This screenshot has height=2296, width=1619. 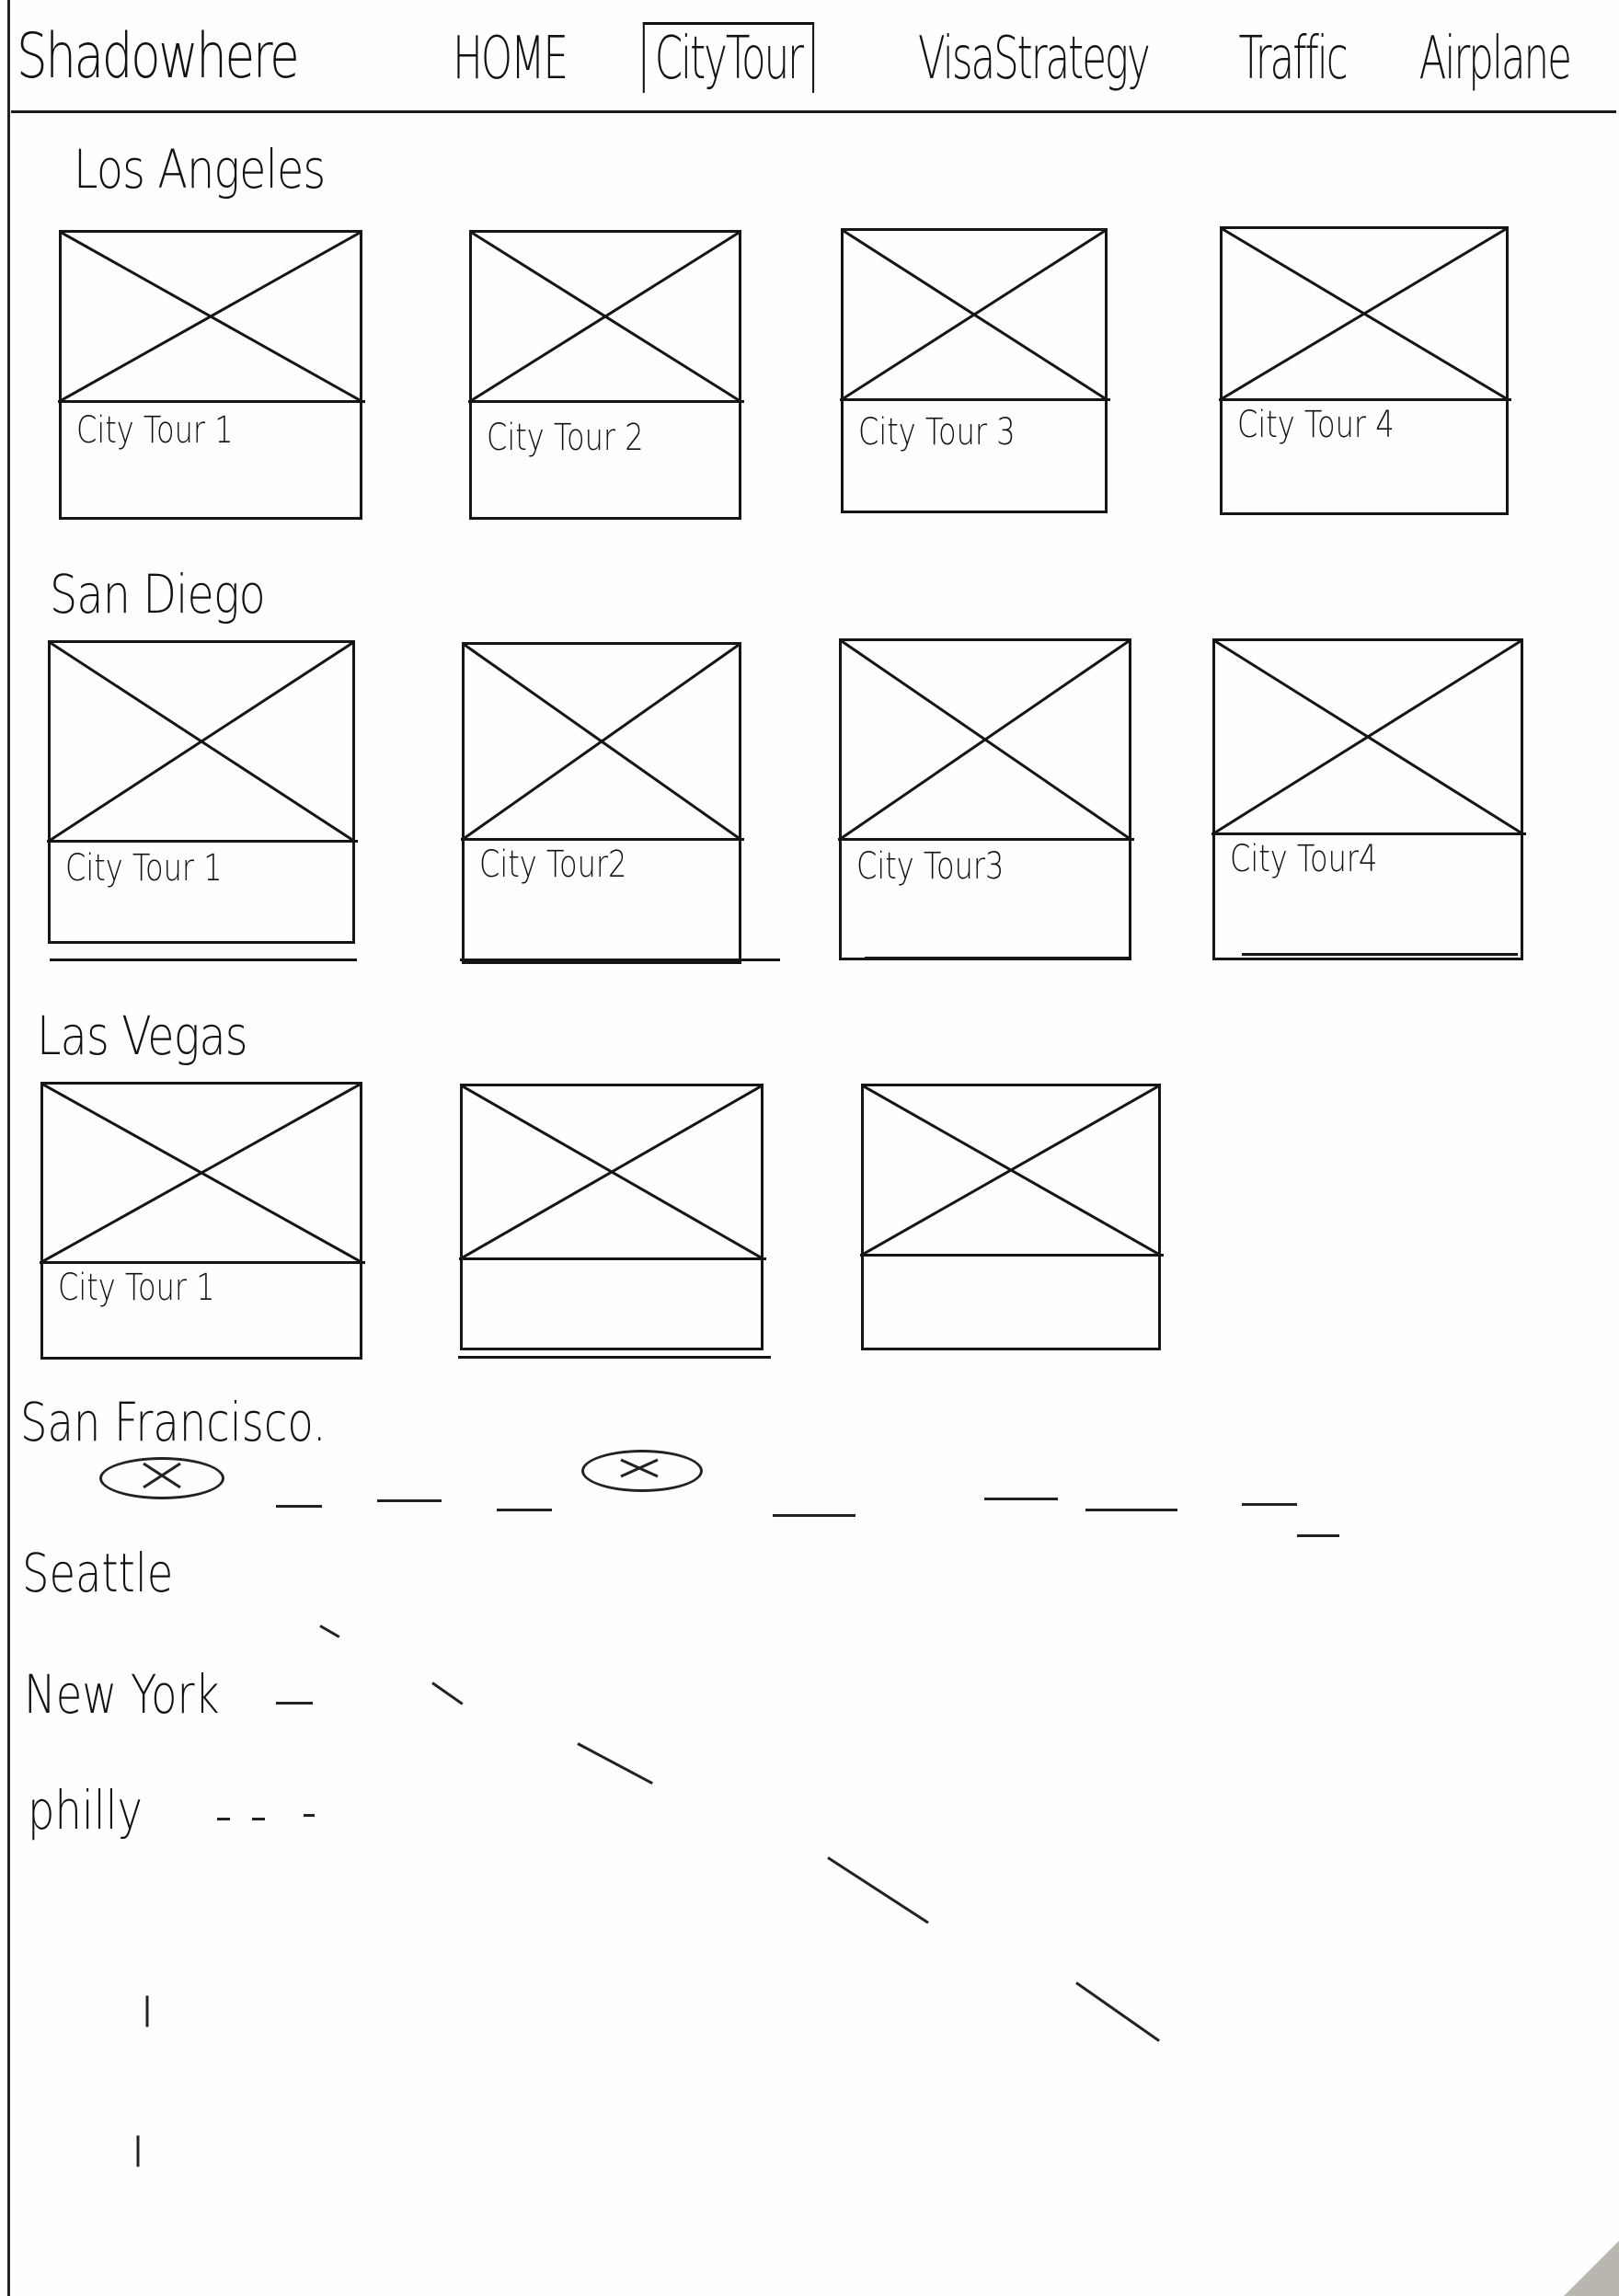 I want to click on city-tour-card: City Tour 2, so click(x=606, y=375).